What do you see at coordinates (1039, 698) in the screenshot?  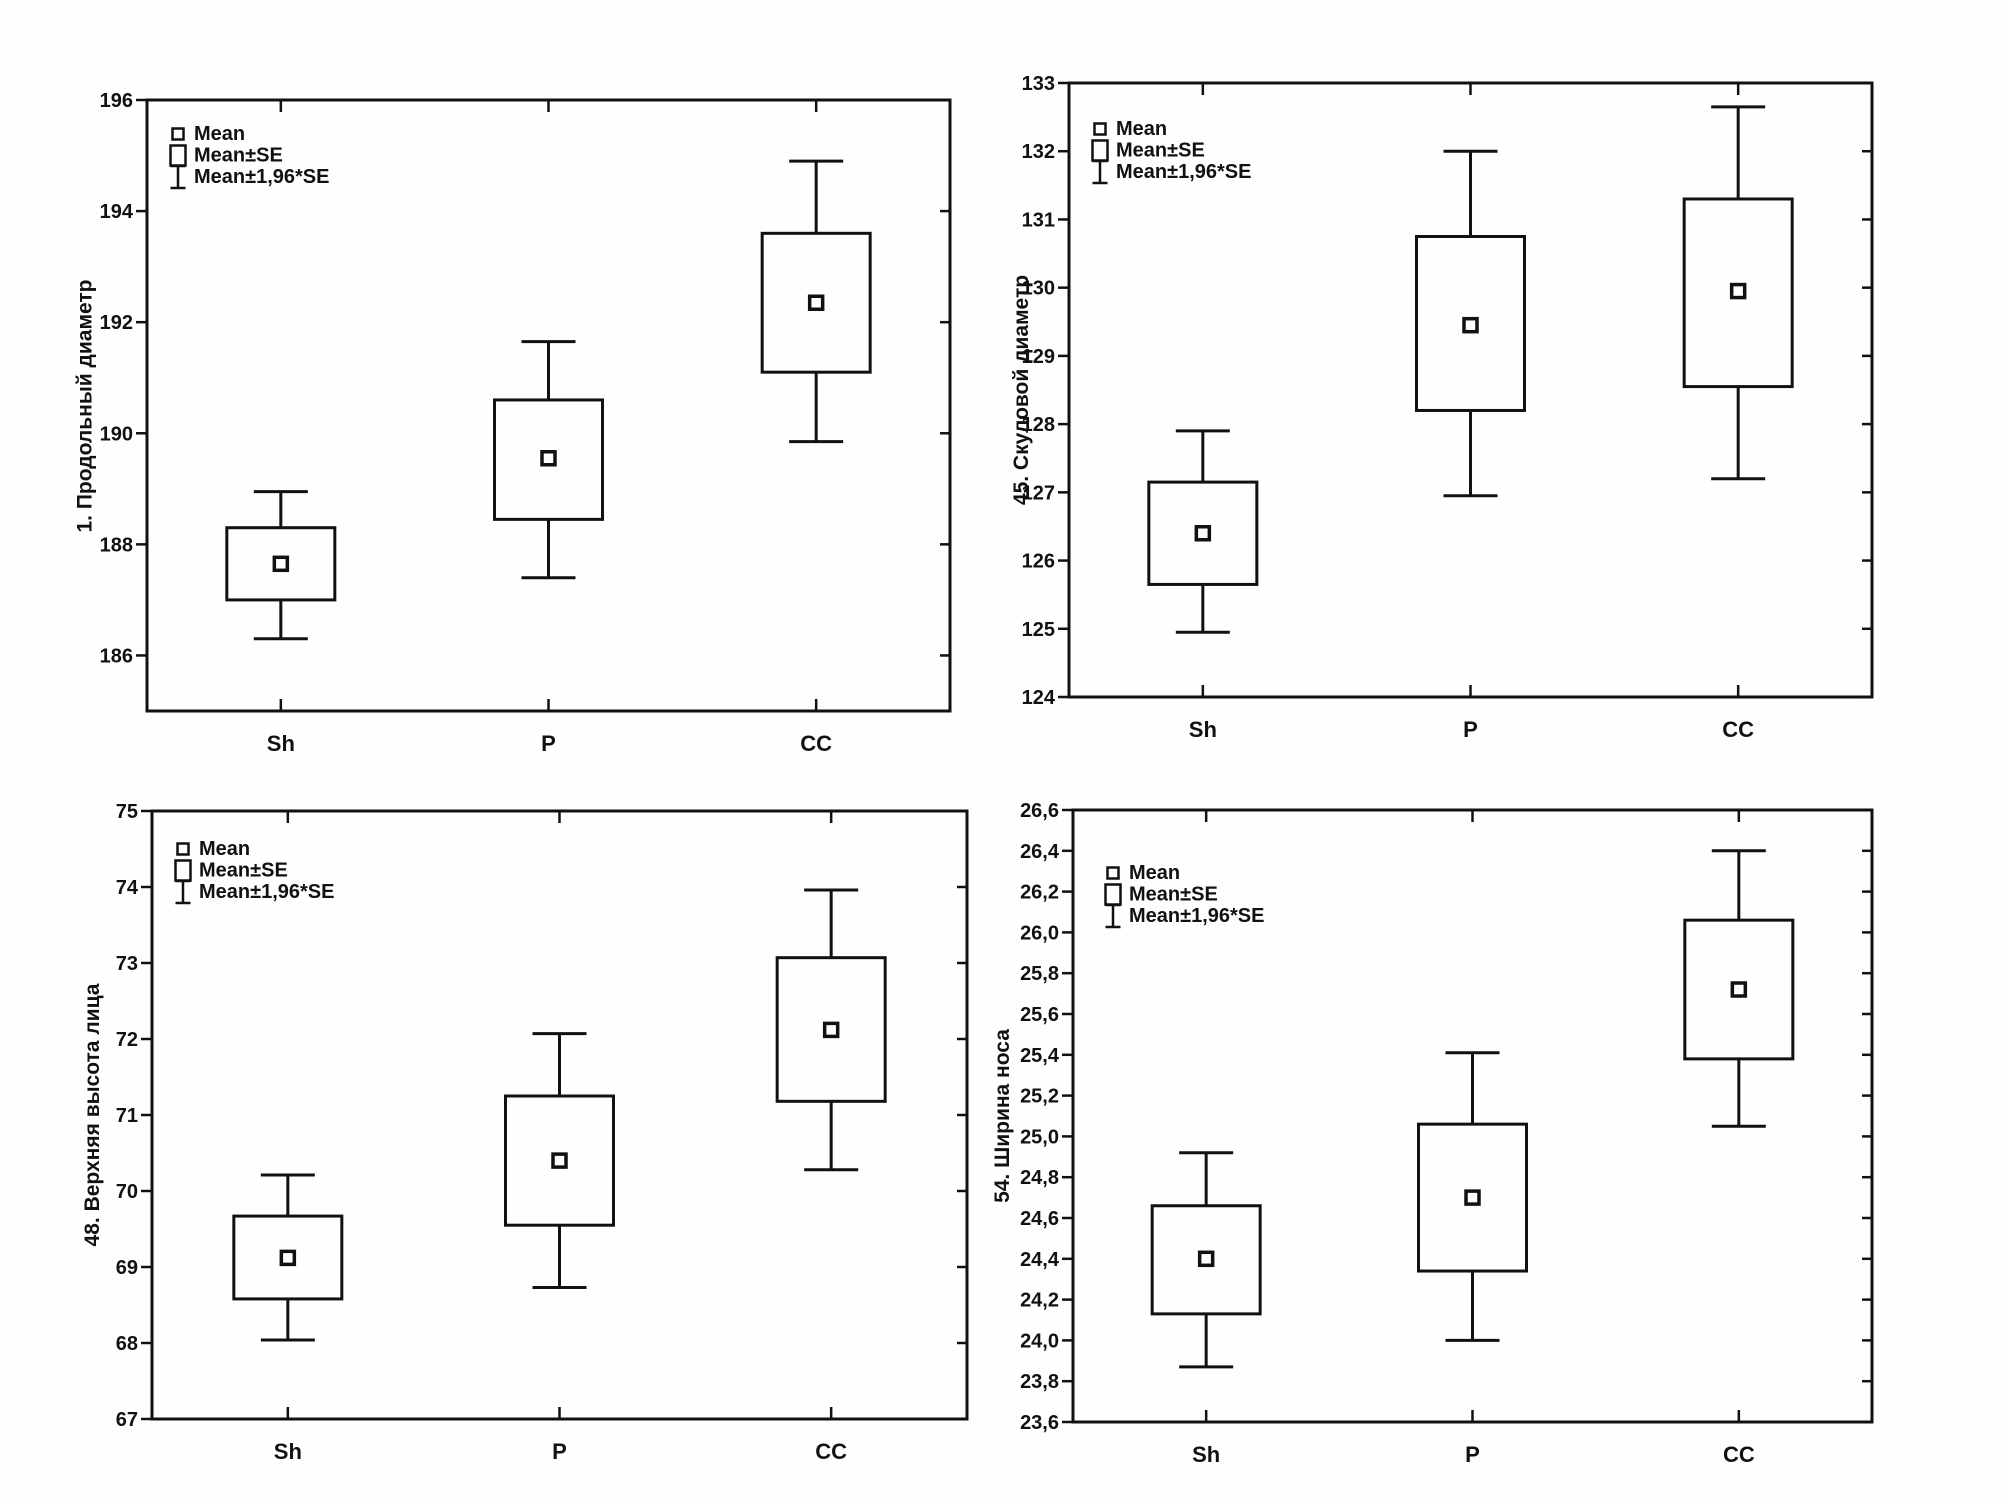 I see `y-tick-label: 124` at bounding box center [1039, 698].